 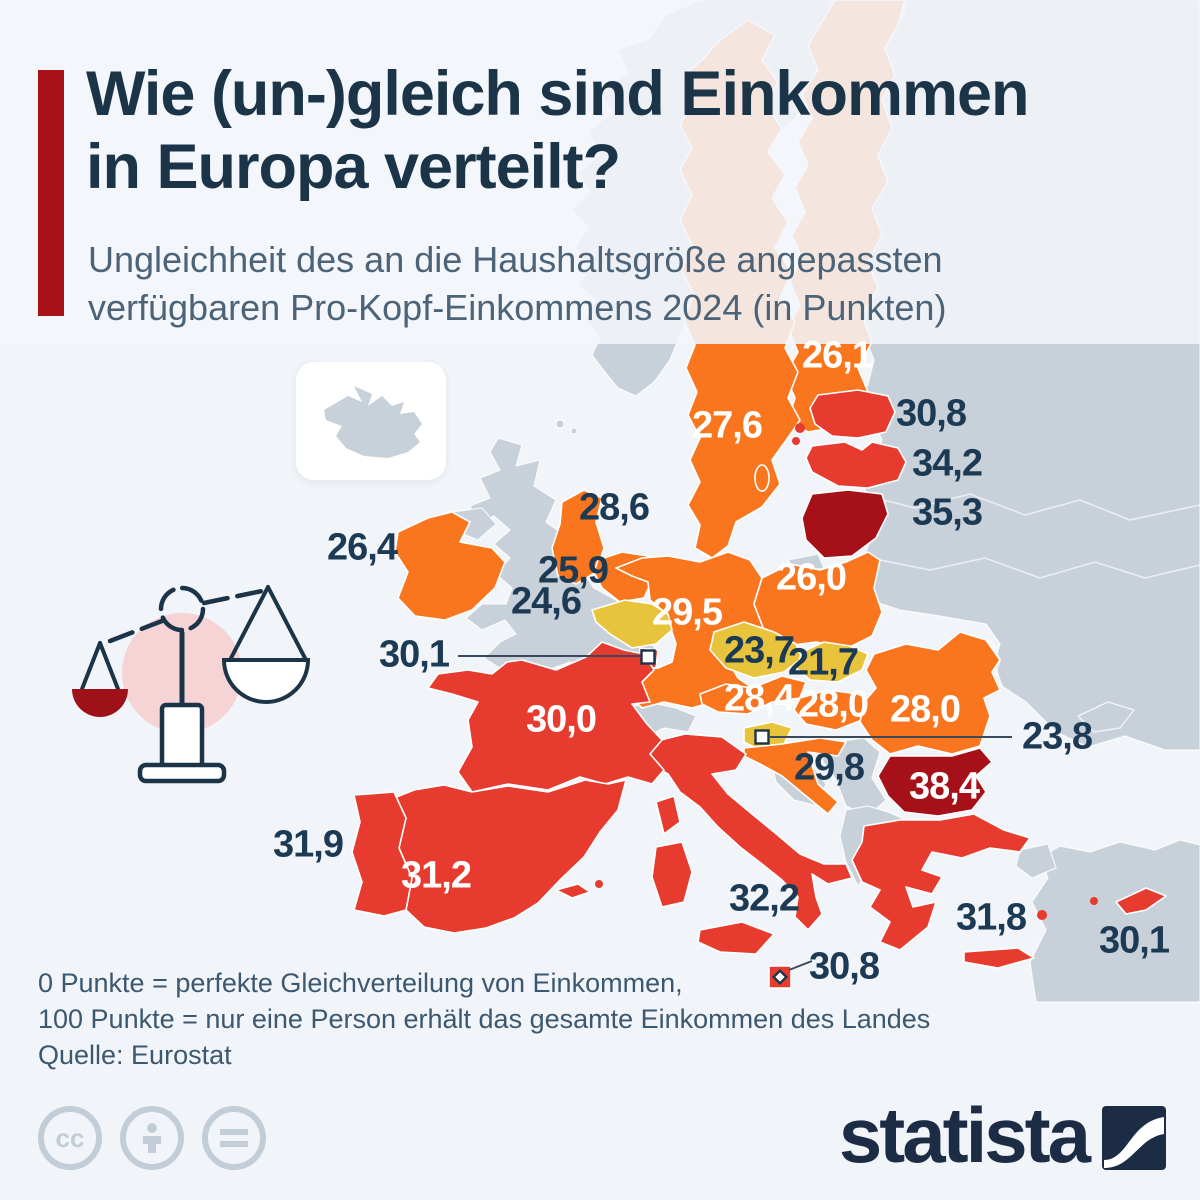 What do you see at coordinates (182, 737) in the screenshot?
I see `scales-pedestal` at bounding box center [182, 737].